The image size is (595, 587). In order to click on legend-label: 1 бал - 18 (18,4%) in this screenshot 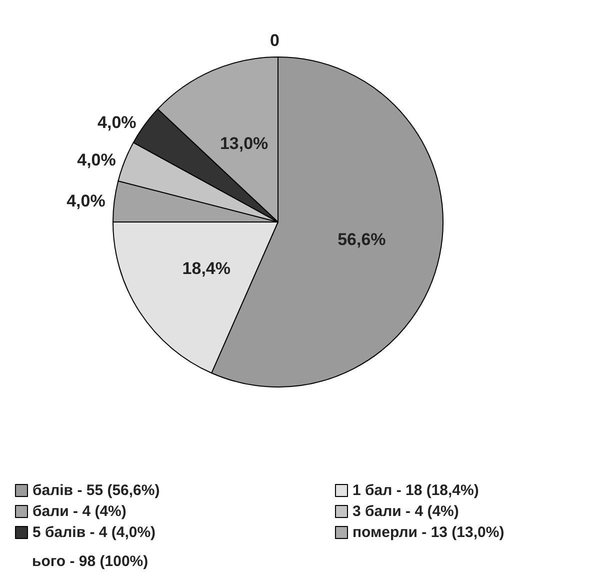, I will do `click(415, 490)`.